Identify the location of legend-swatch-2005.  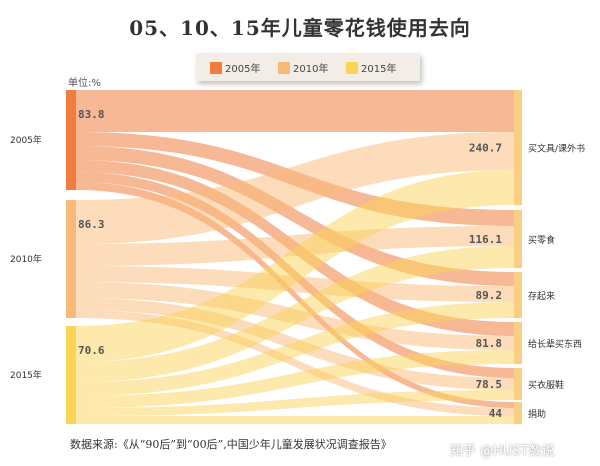
(216, 67).